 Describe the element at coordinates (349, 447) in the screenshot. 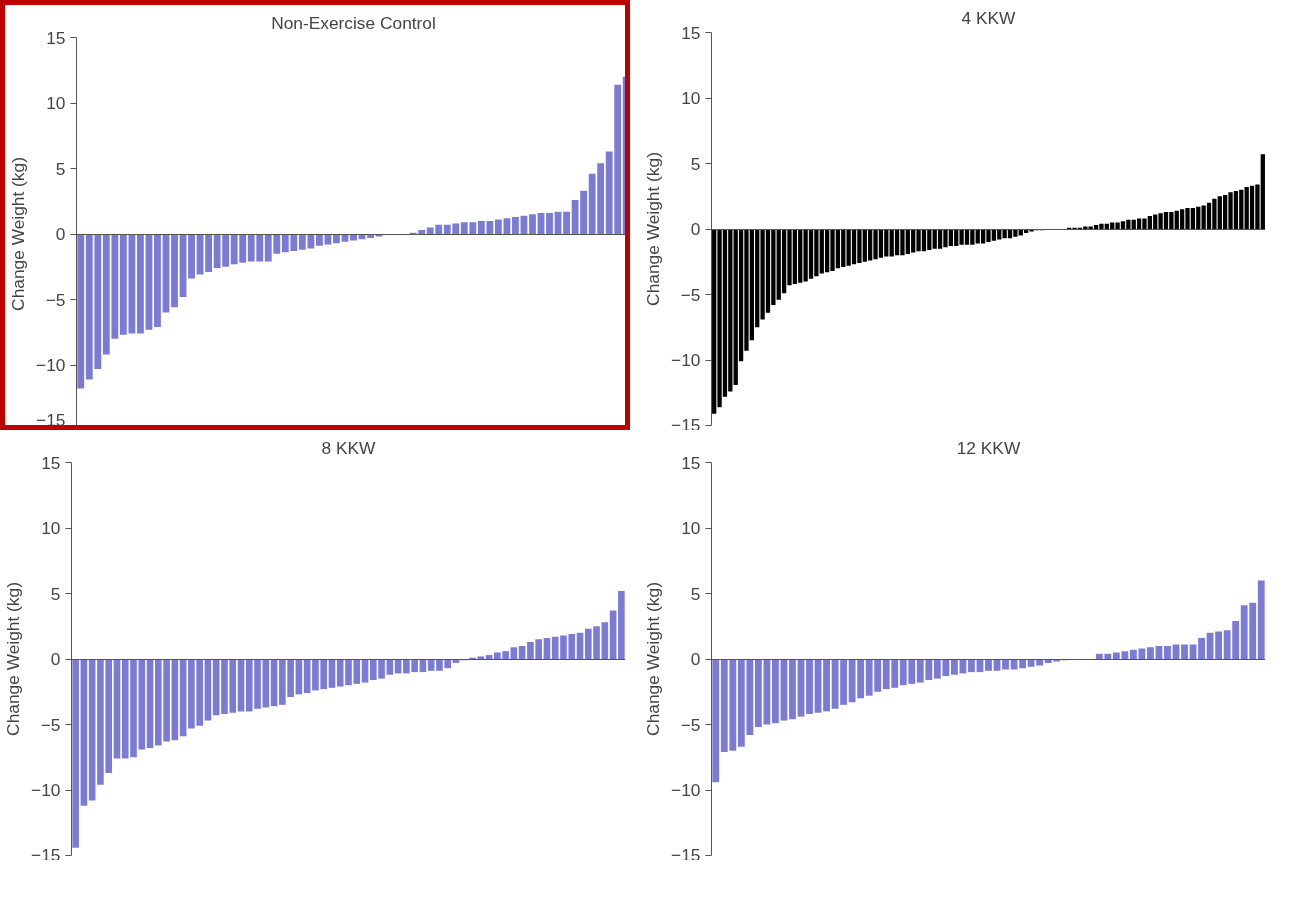

I see `chart-title: 8 KKW` at that location.